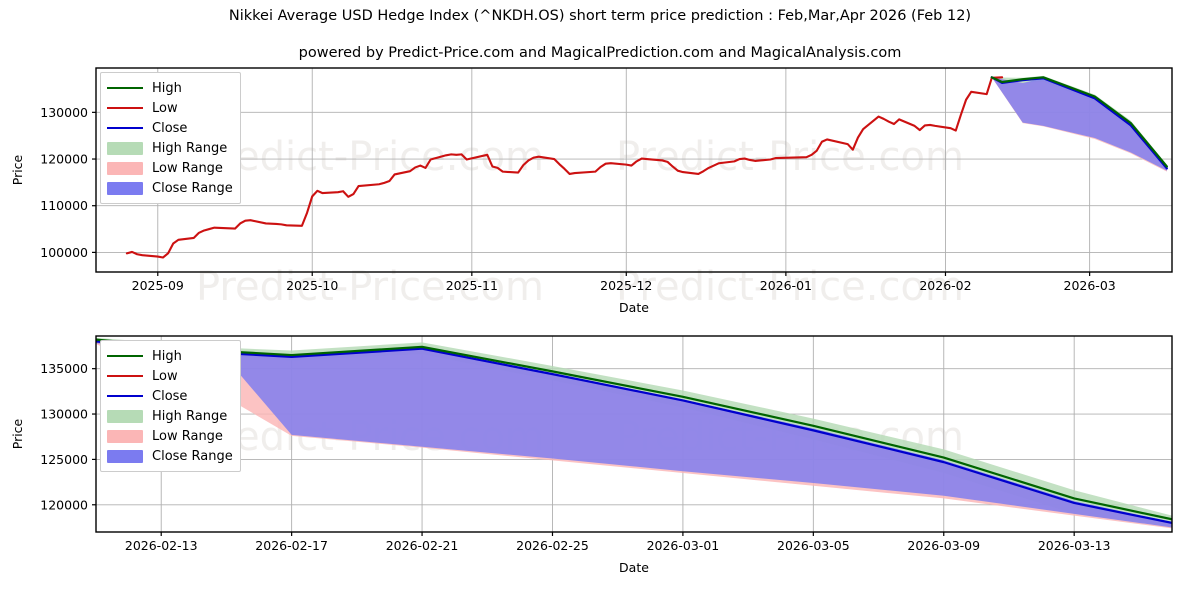 This screenshot has width=1200, height=600. Describe the element at coordinates (552, 545) in the screenshot. I see `x-tick-label: 2026-02-25` at that location.